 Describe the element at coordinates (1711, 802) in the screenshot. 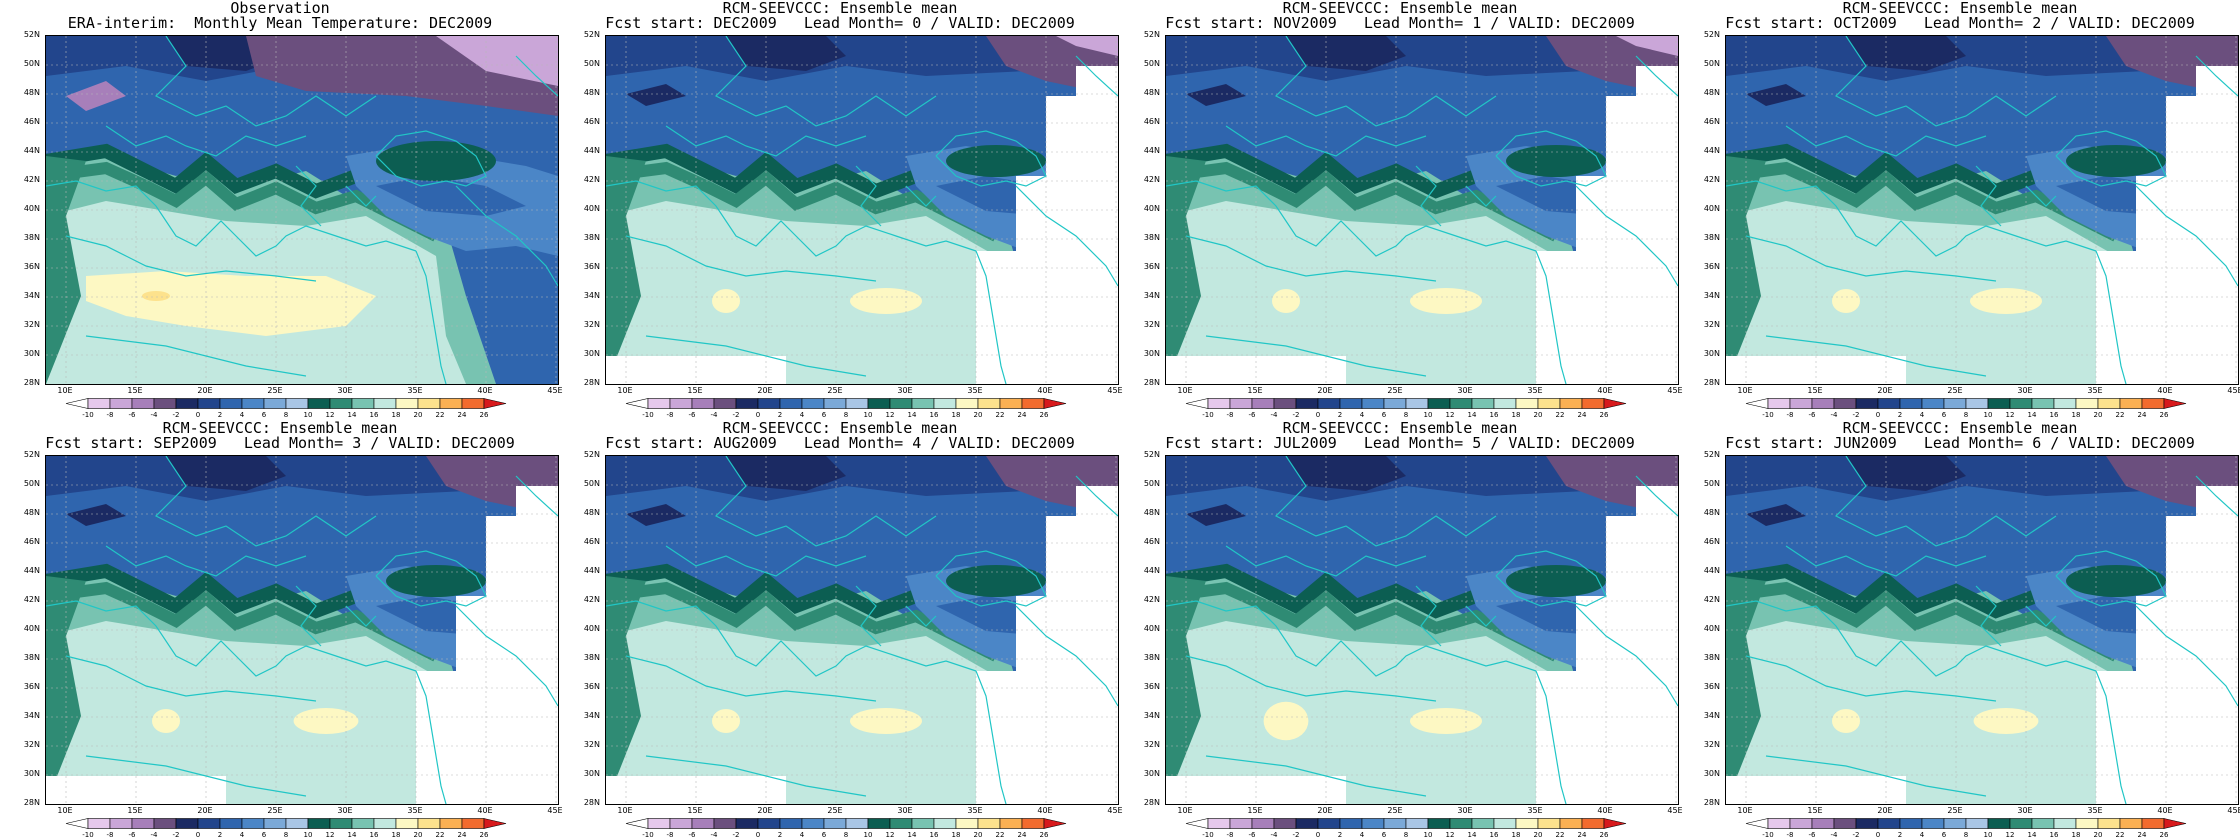

I see `lat-tick-label: 28N` at that location.